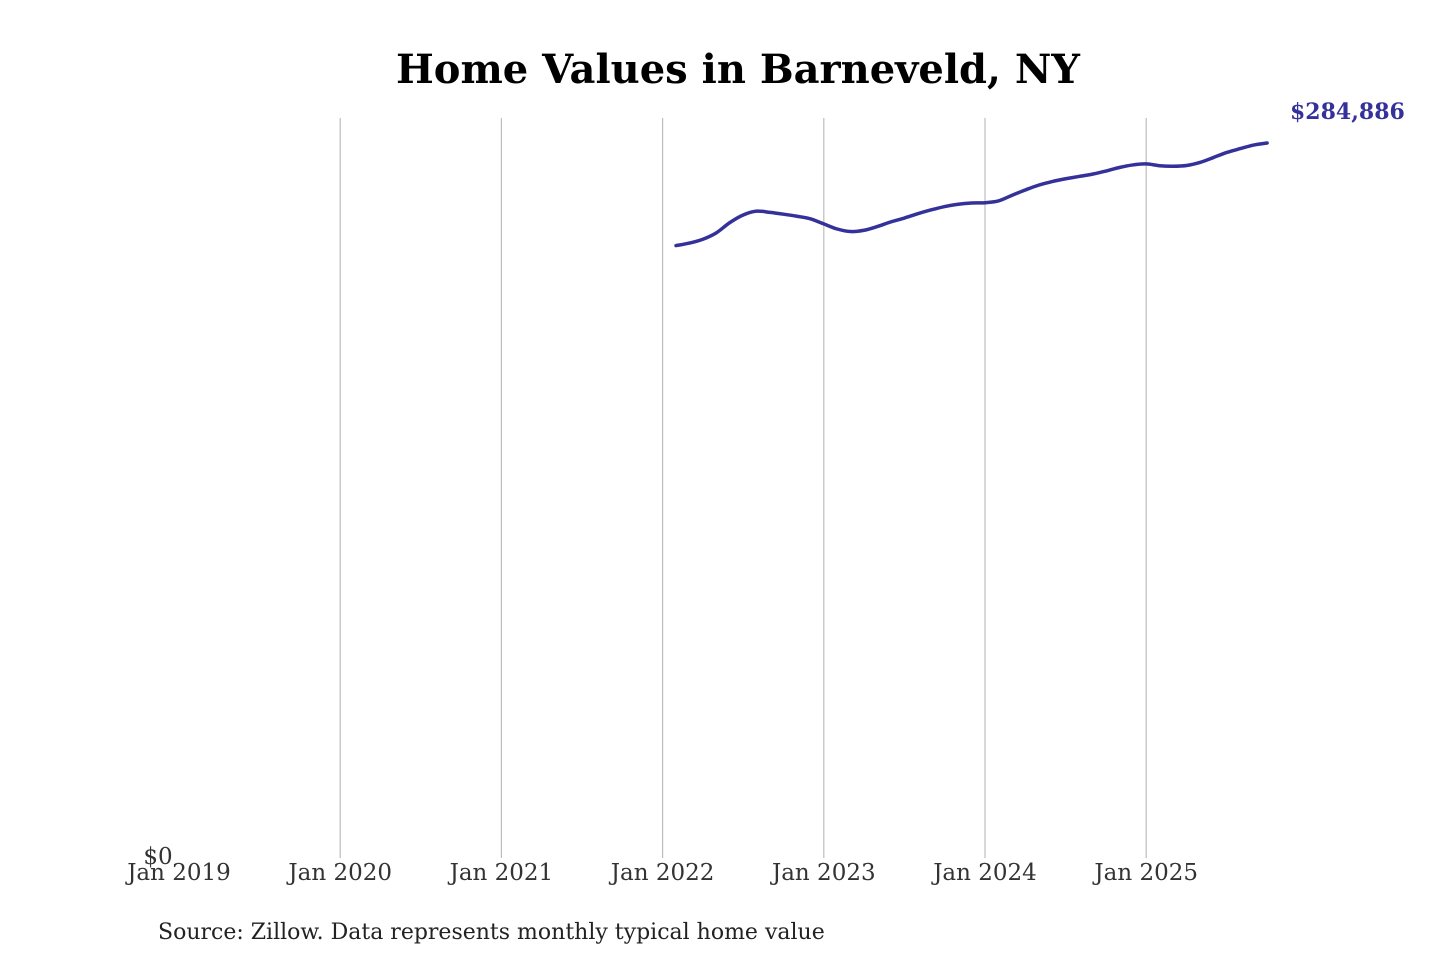 The height and width of the screenshot is (965, 1440). I want to click on series-layer, so click(971, 194).